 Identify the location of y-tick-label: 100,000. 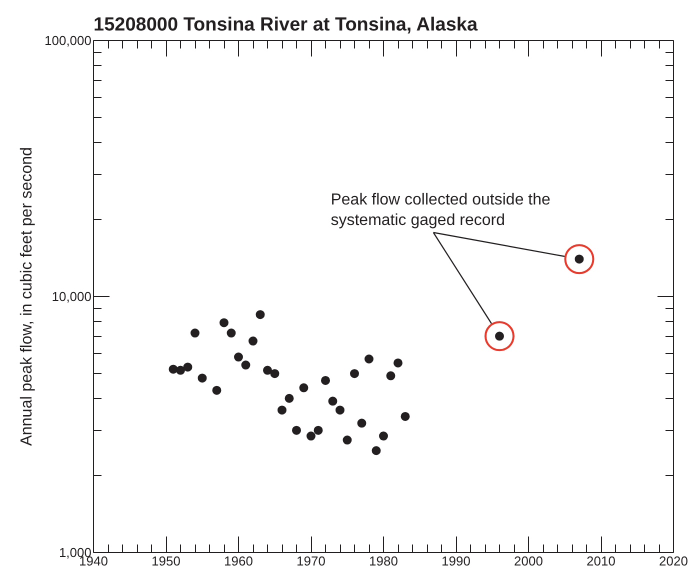
(68, 40).